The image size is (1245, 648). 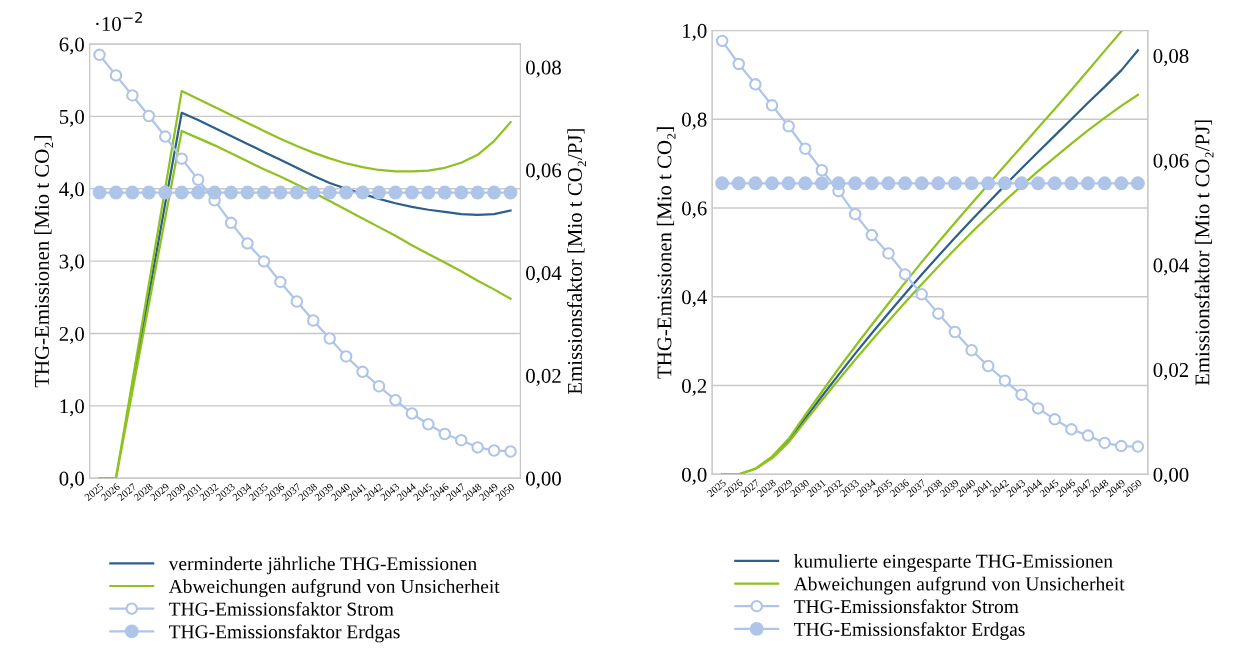 What do you see at coordinates (694, 121) in the screenshot?
I see `y-tick-label: 0,8` at bounding box center [694, 121].